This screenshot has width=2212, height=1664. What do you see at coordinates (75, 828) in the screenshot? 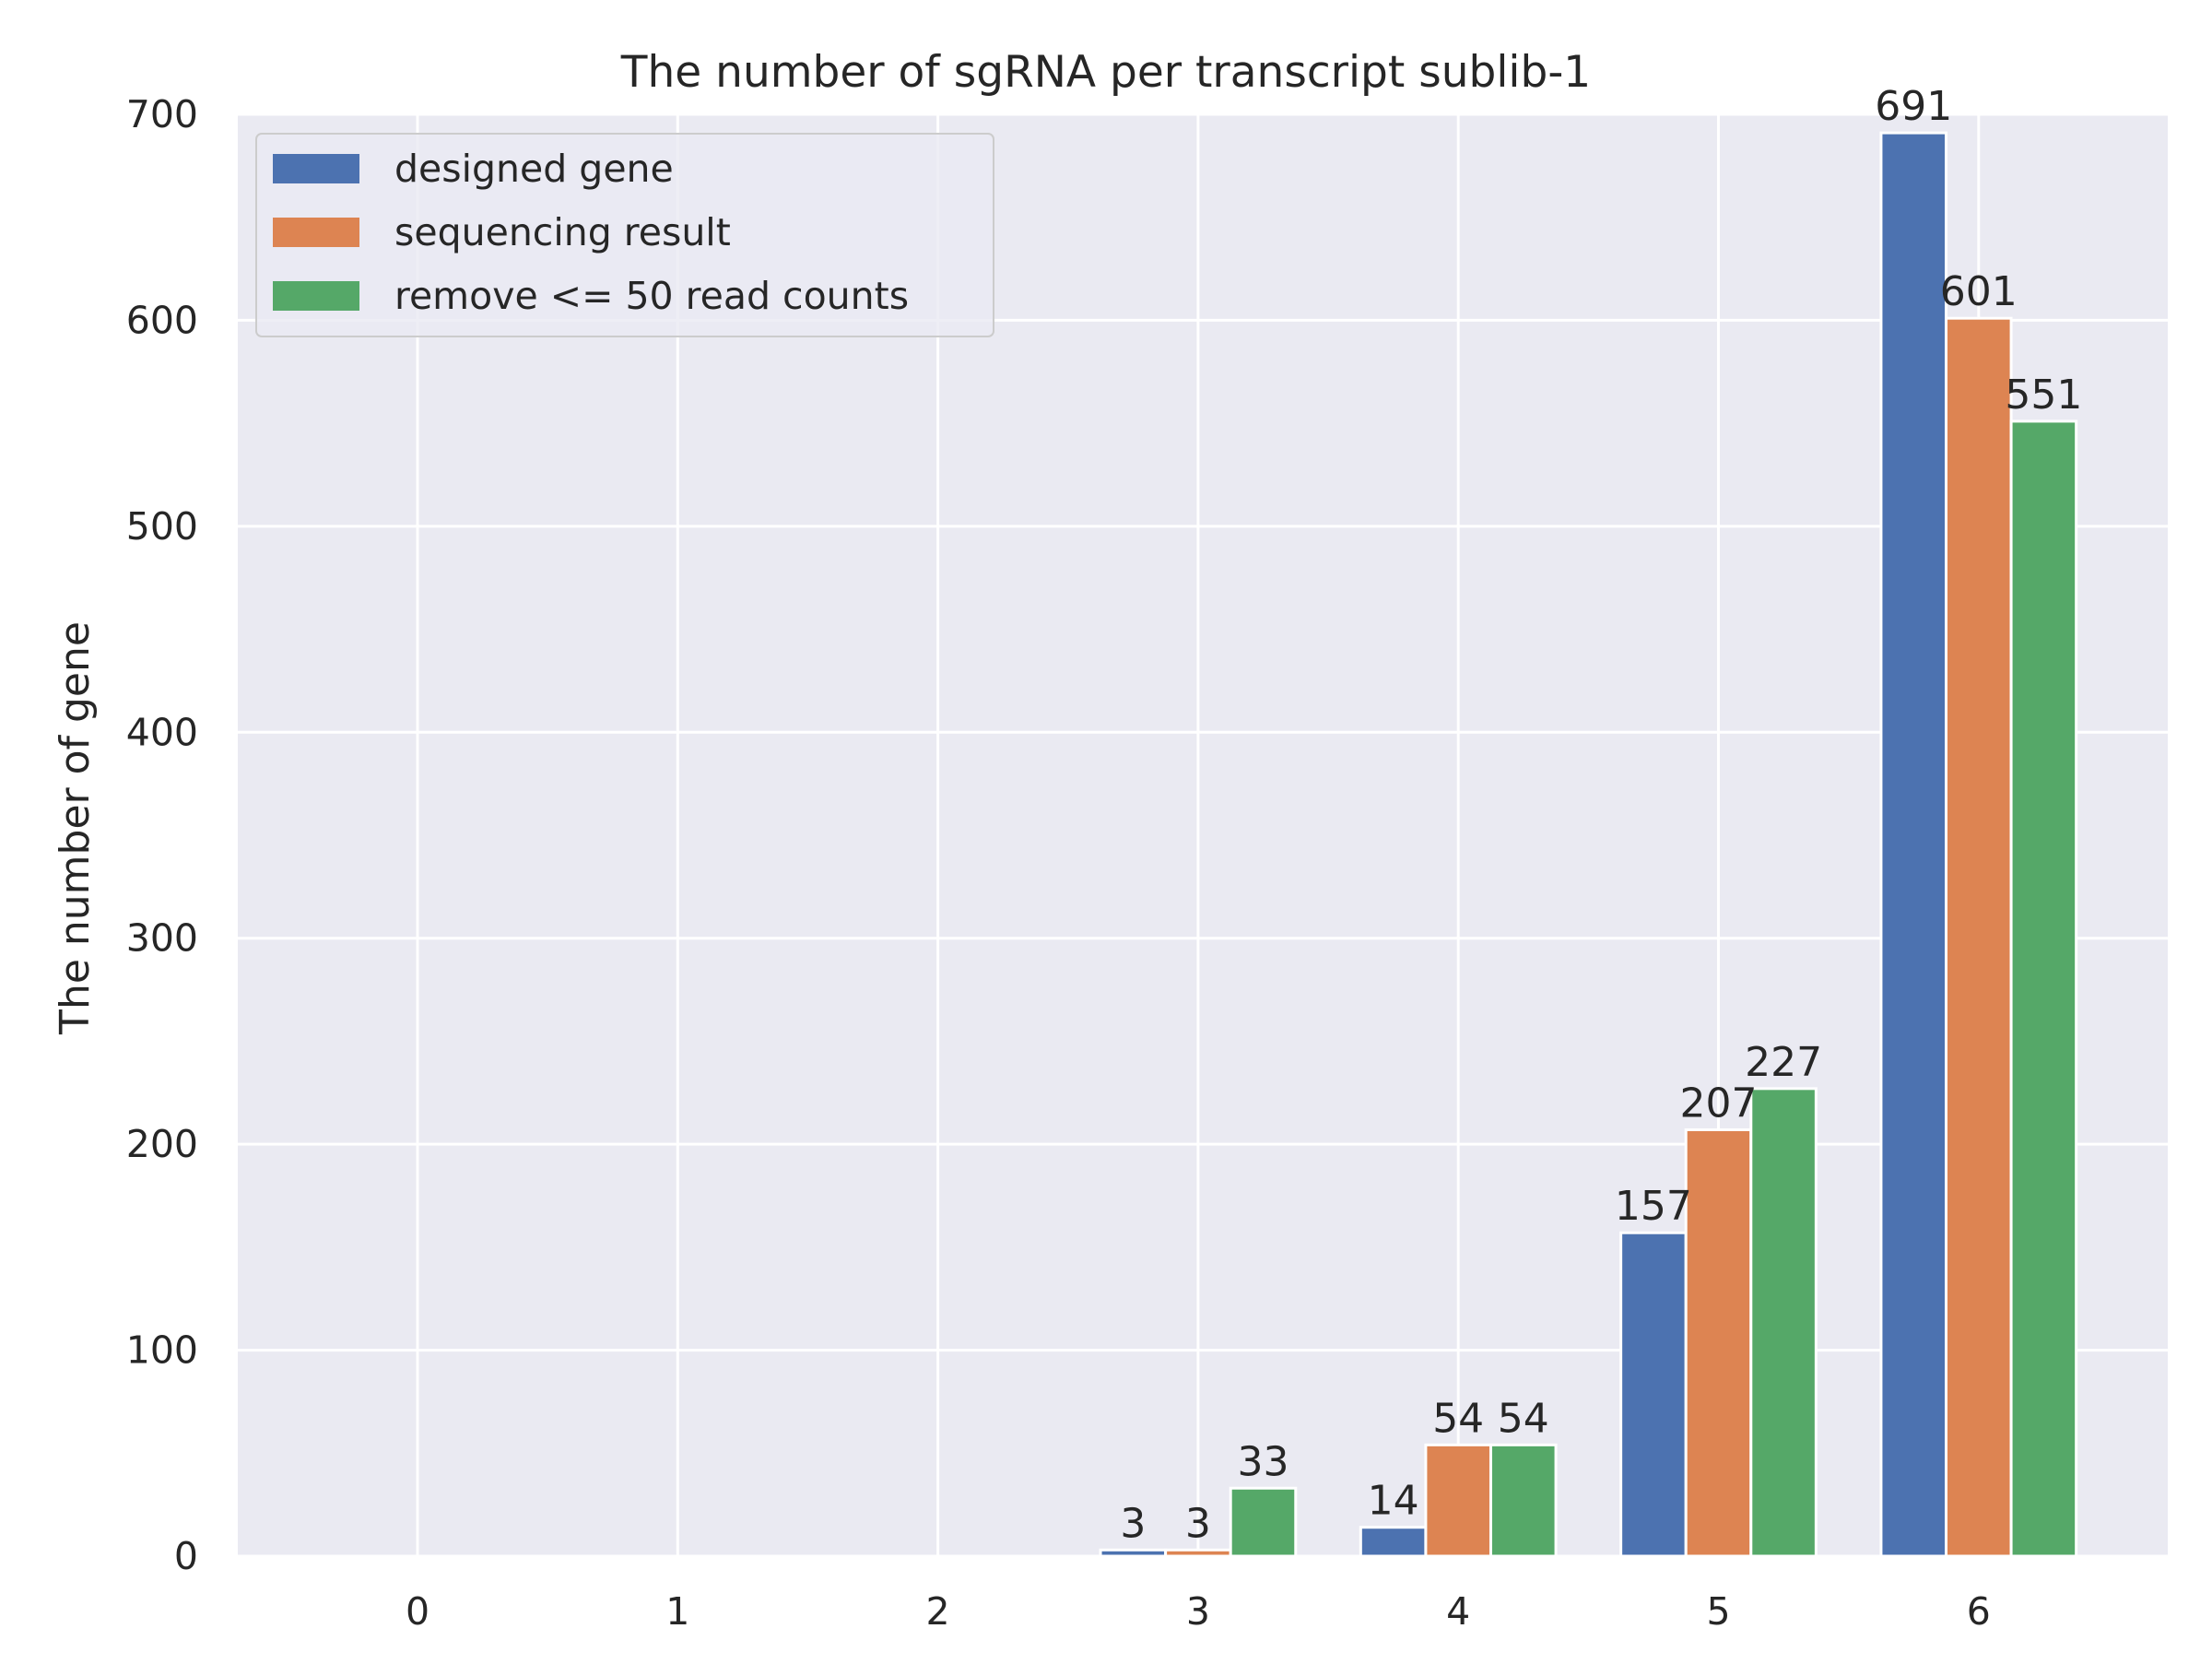
I see `y-axis-title: The number of gene` at bounding box center [75, 828].